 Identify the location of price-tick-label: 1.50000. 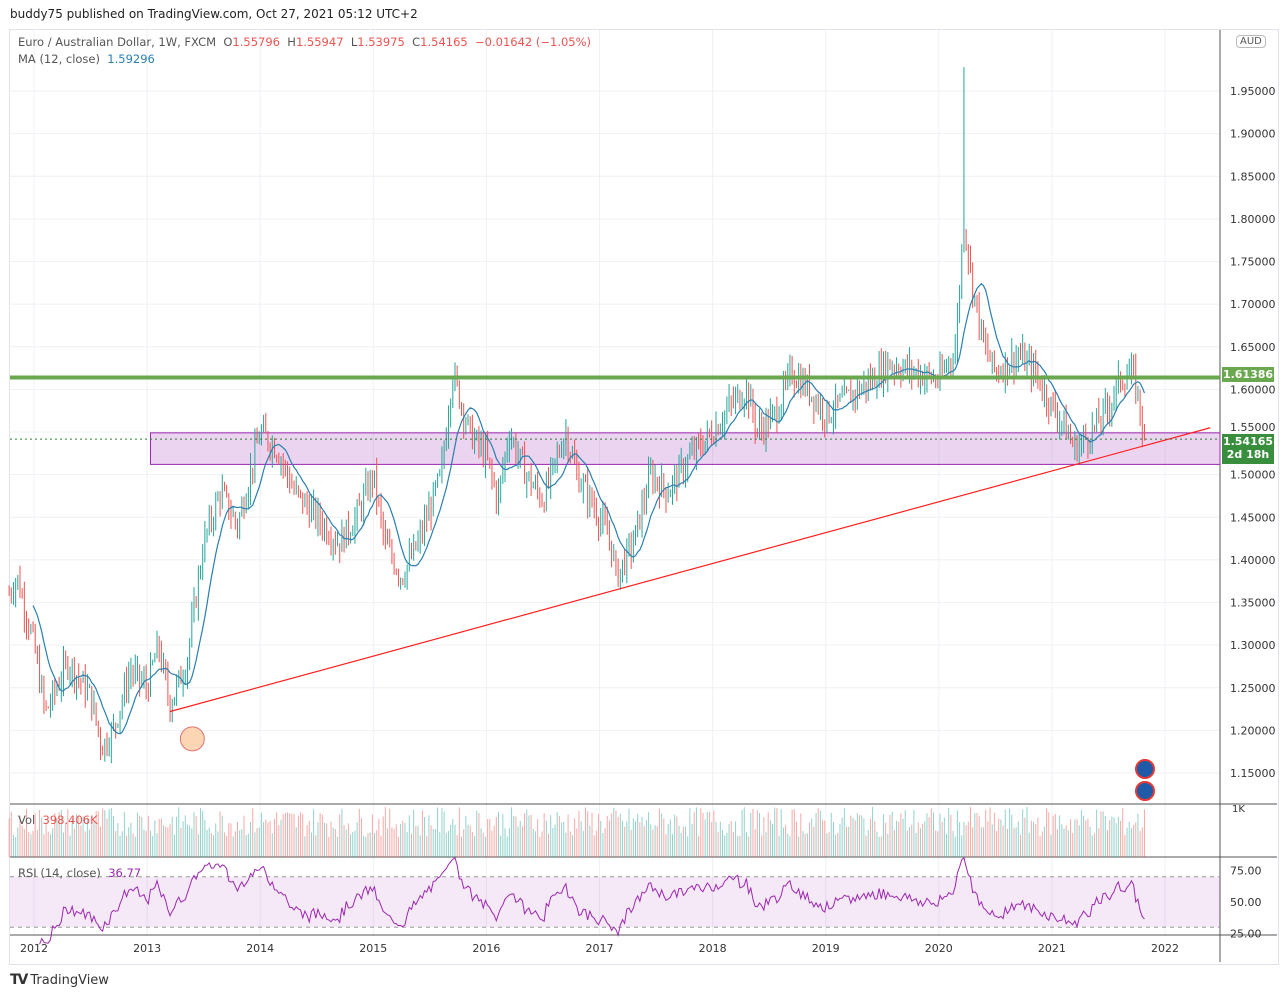
(1253, 475).